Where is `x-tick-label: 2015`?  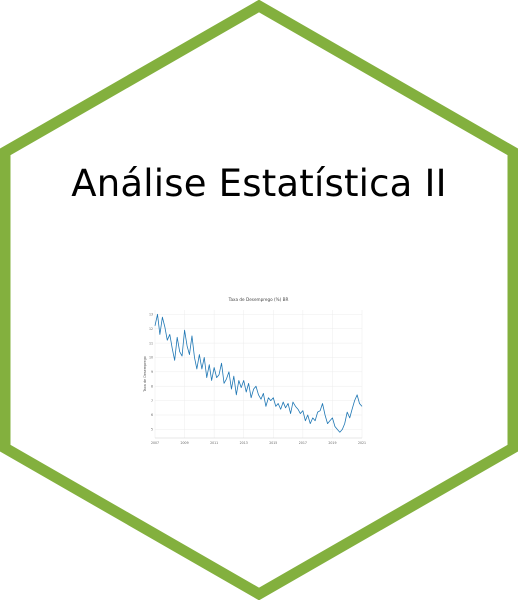
x-tick-label: 2015 is located at coordinates (273, 443).